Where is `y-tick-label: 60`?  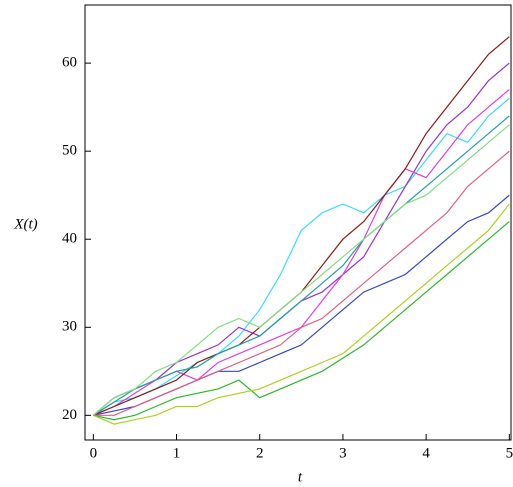
y-tick-label: 60 is located at coordinates (69, 63).